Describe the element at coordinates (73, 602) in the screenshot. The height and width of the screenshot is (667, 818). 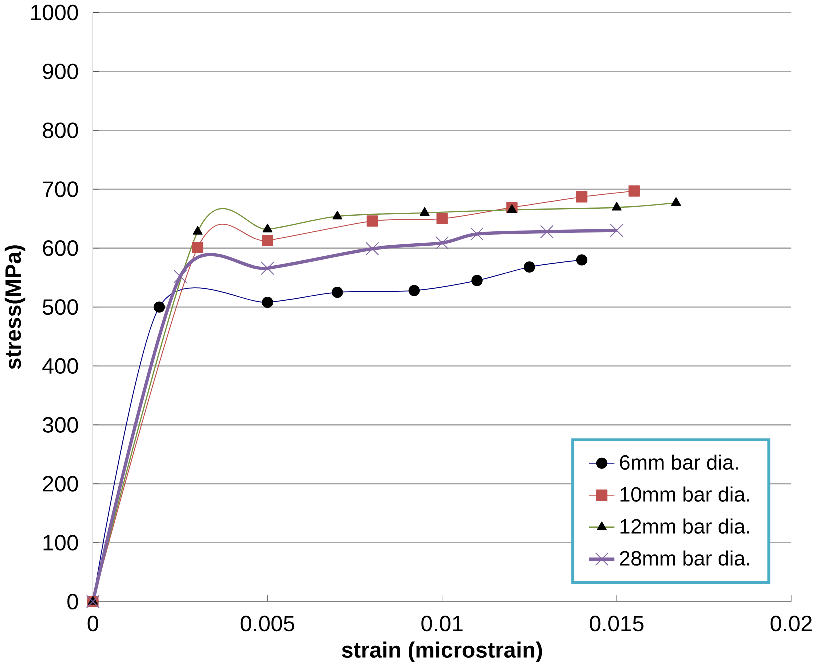
I see `y-tick-label: 0` at that location.